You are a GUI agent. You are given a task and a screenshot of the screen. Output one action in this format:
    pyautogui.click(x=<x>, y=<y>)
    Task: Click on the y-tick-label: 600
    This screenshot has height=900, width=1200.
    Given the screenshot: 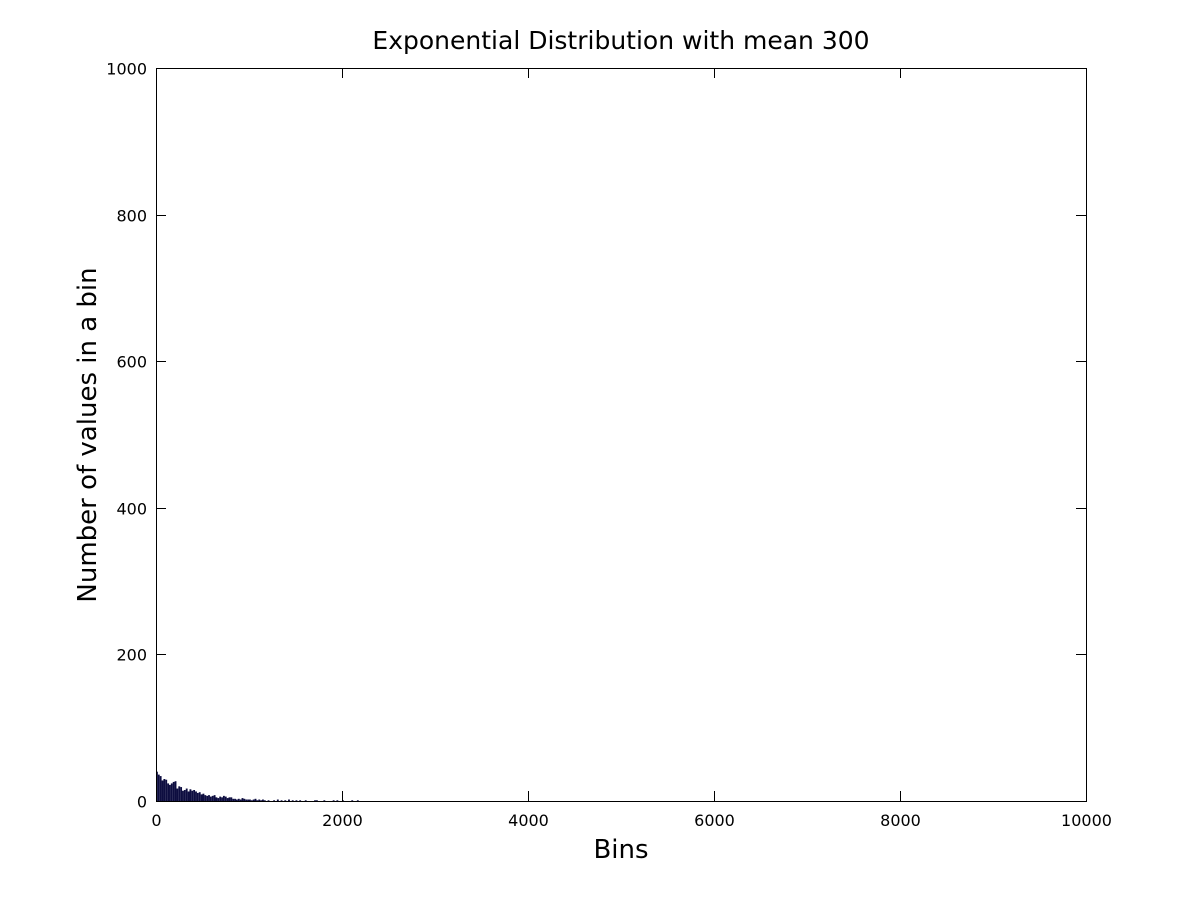 What is the action you would take?
    pyautogui.click(x=131, y=362)
    